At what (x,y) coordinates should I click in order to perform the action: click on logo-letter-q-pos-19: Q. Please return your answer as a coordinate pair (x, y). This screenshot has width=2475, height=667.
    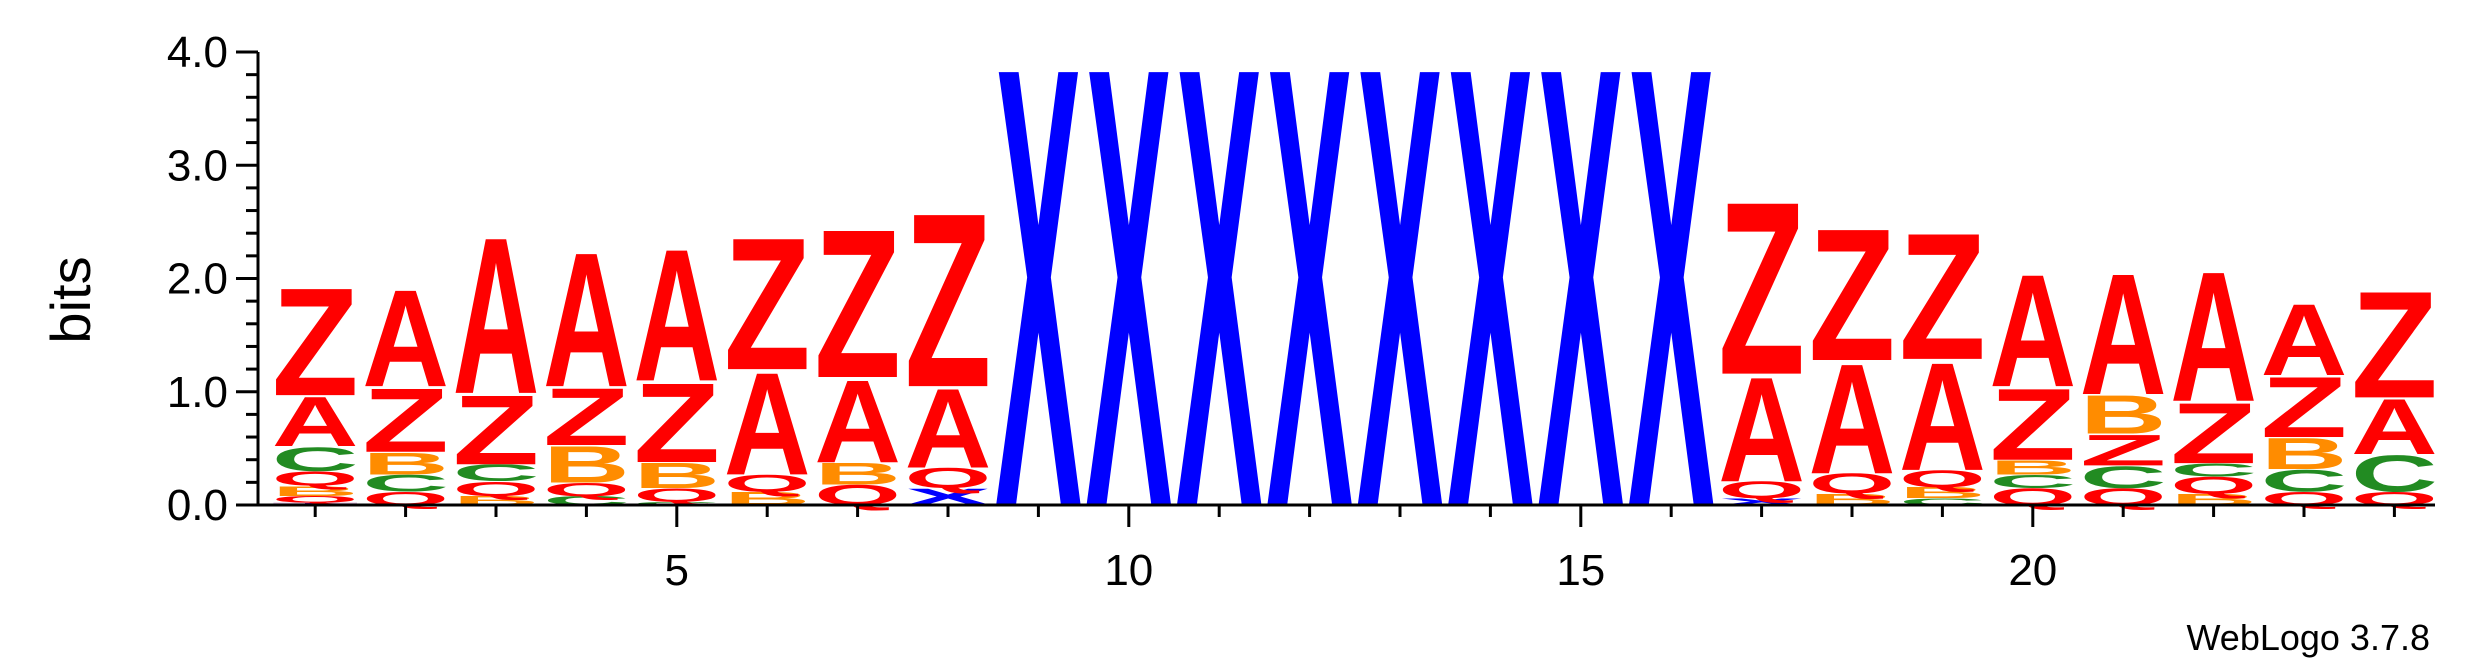
    Looking at the image, I should click on (1942, 479).